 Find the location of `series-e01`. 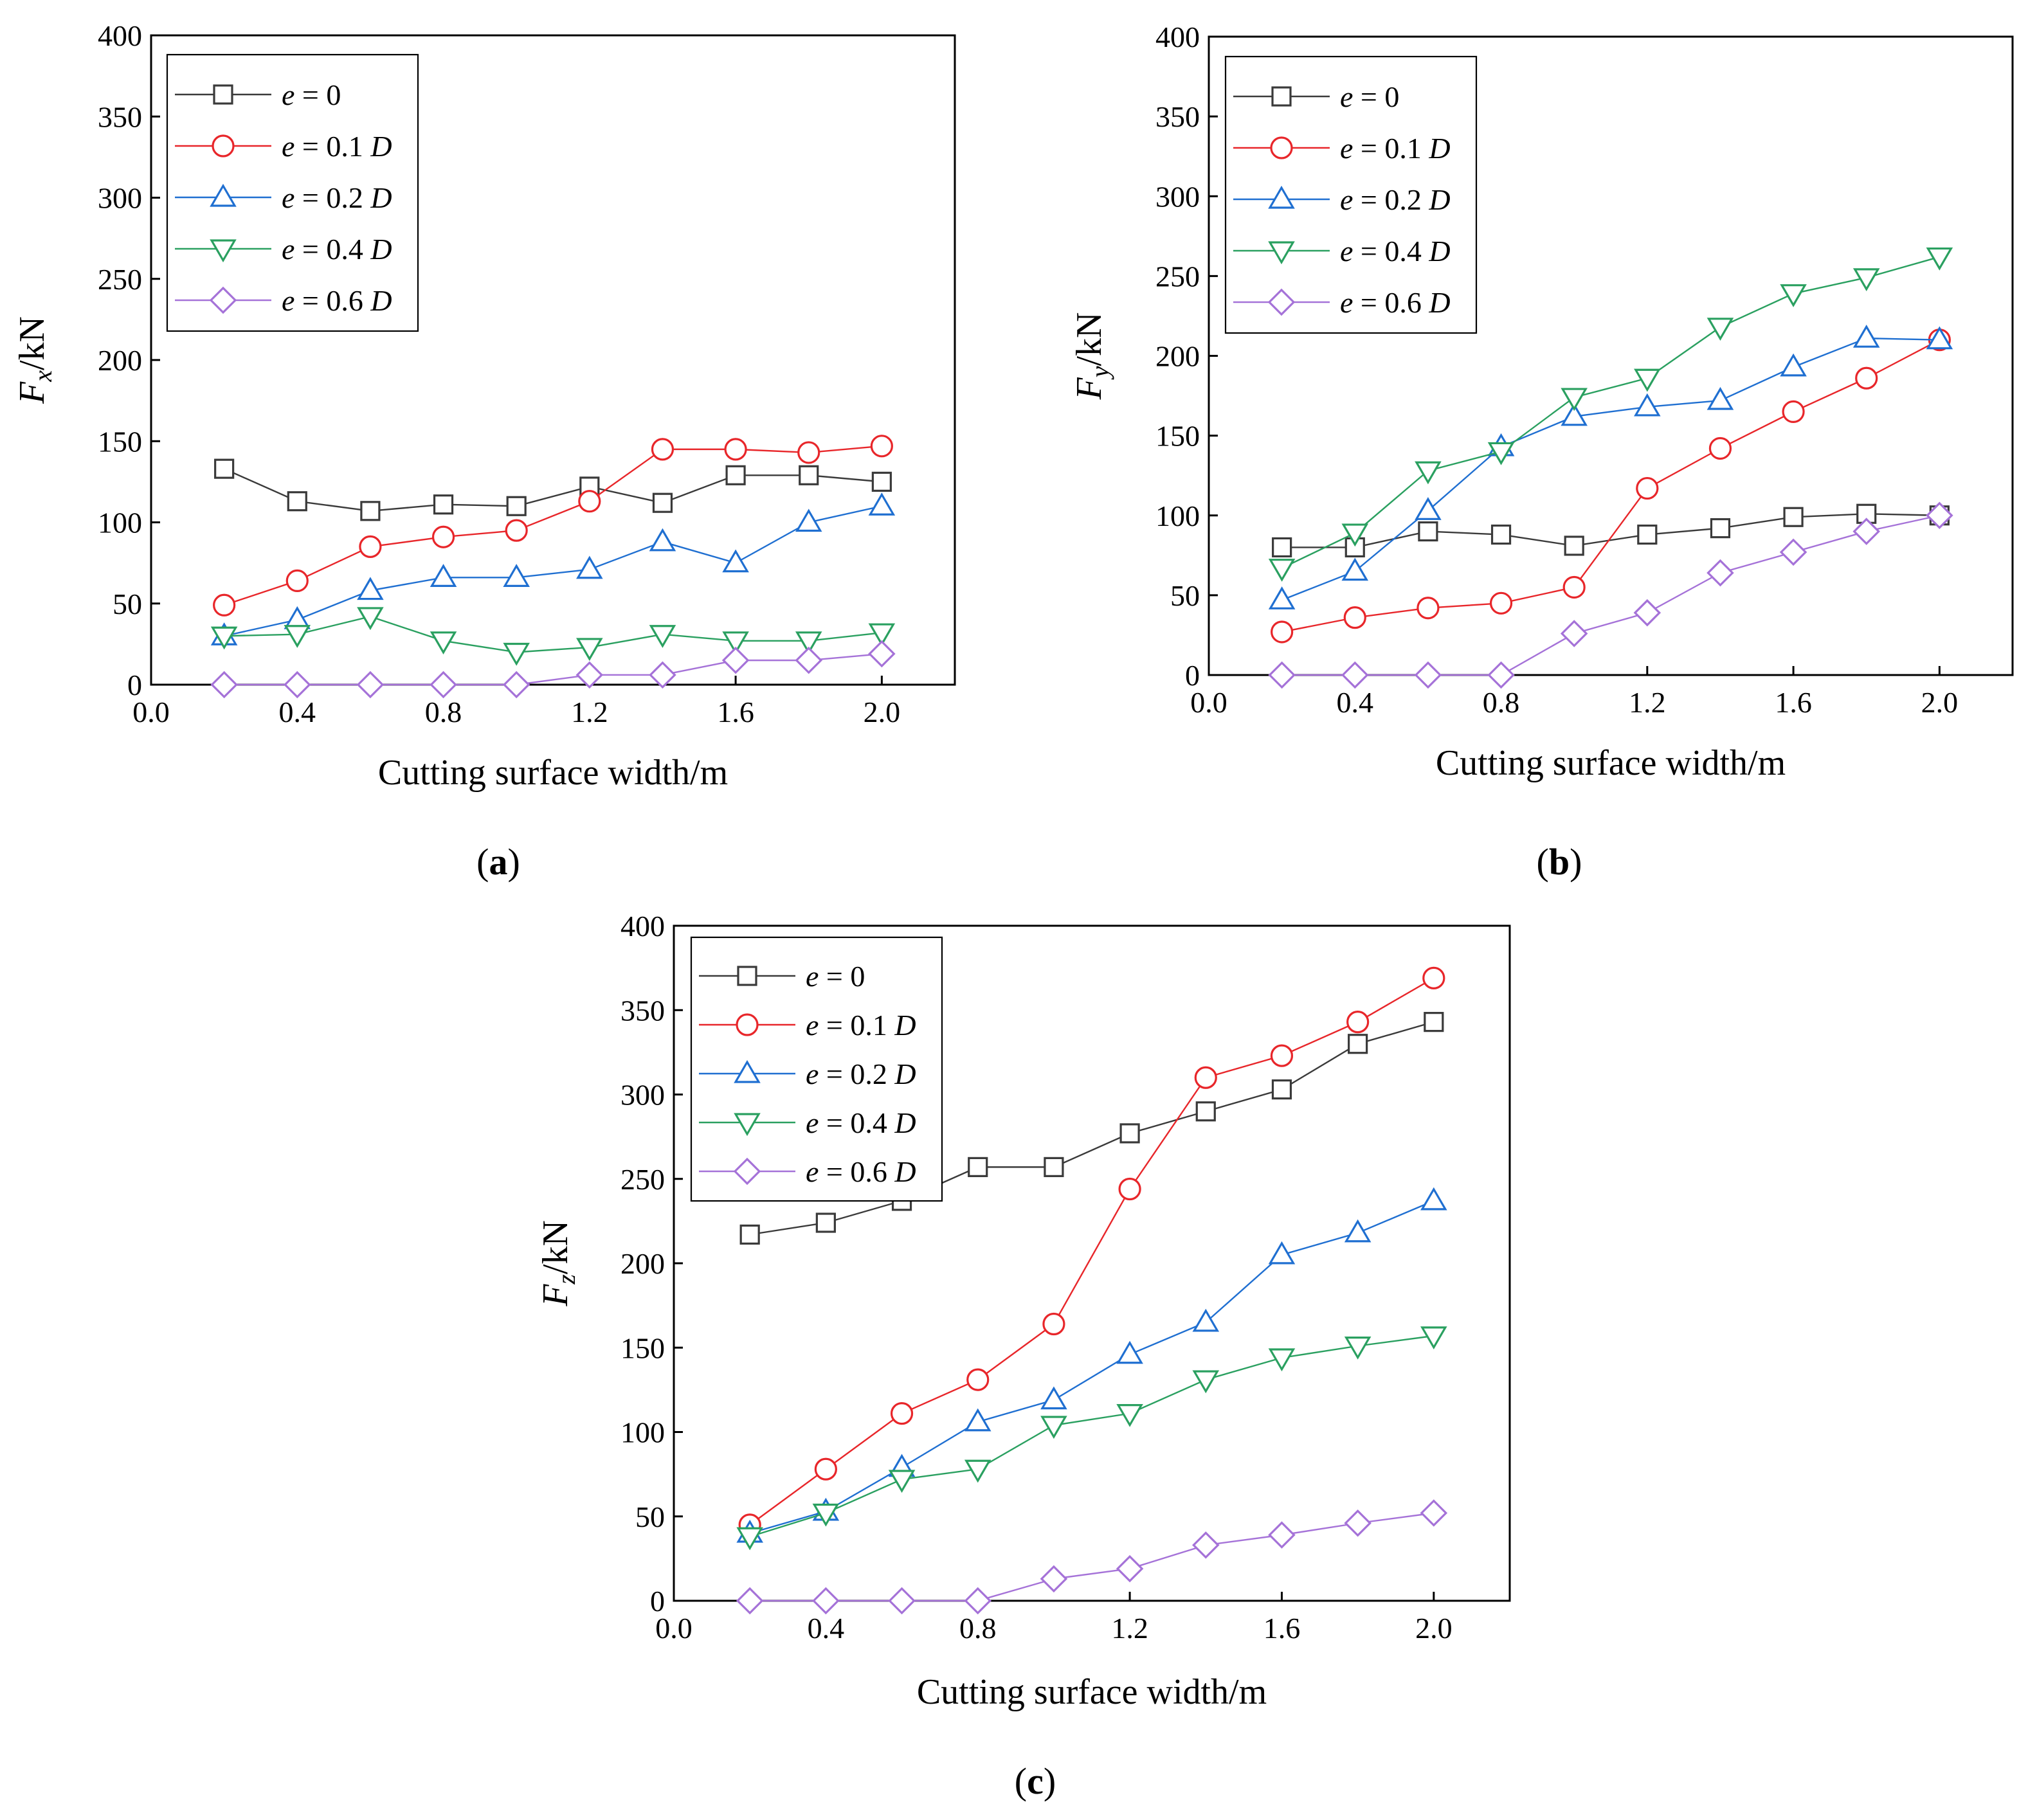

series-e01 is located at coordinates (1611, 486).